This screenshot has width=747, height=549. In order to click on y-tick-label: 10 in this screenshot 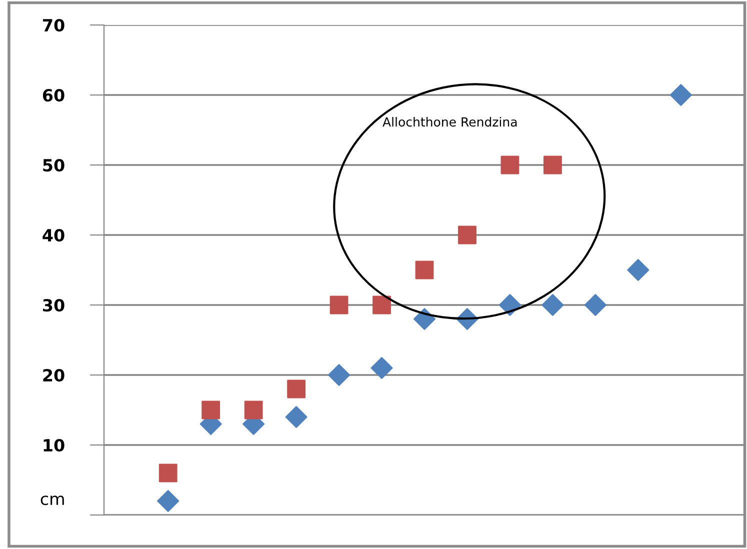, I will do `click(54, 445)`.